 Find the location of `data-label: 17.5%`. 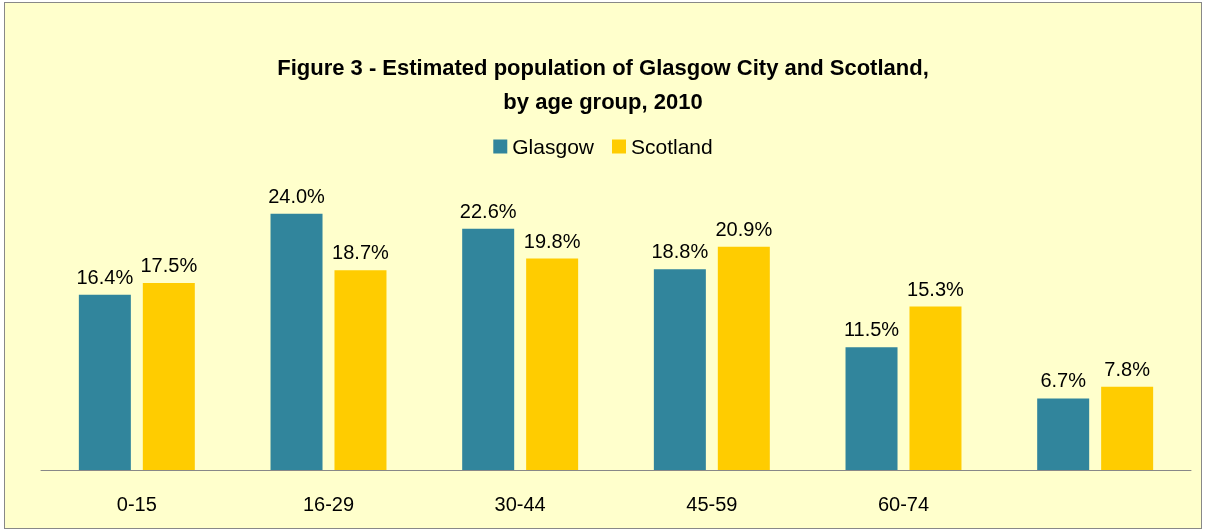

data-label: 17.5% is located at coordinates (169, 265).